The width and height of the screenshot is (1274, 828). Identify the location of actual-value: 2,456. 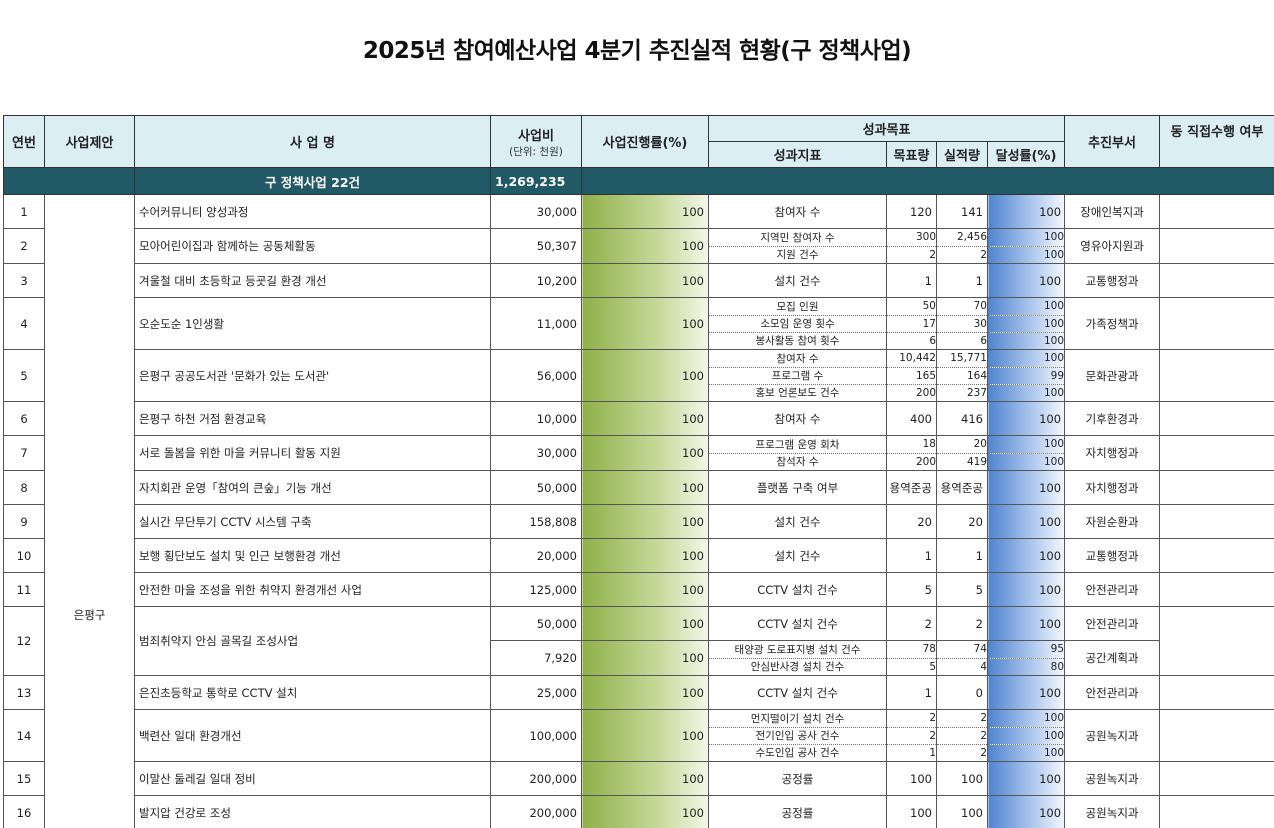
(962, 238).